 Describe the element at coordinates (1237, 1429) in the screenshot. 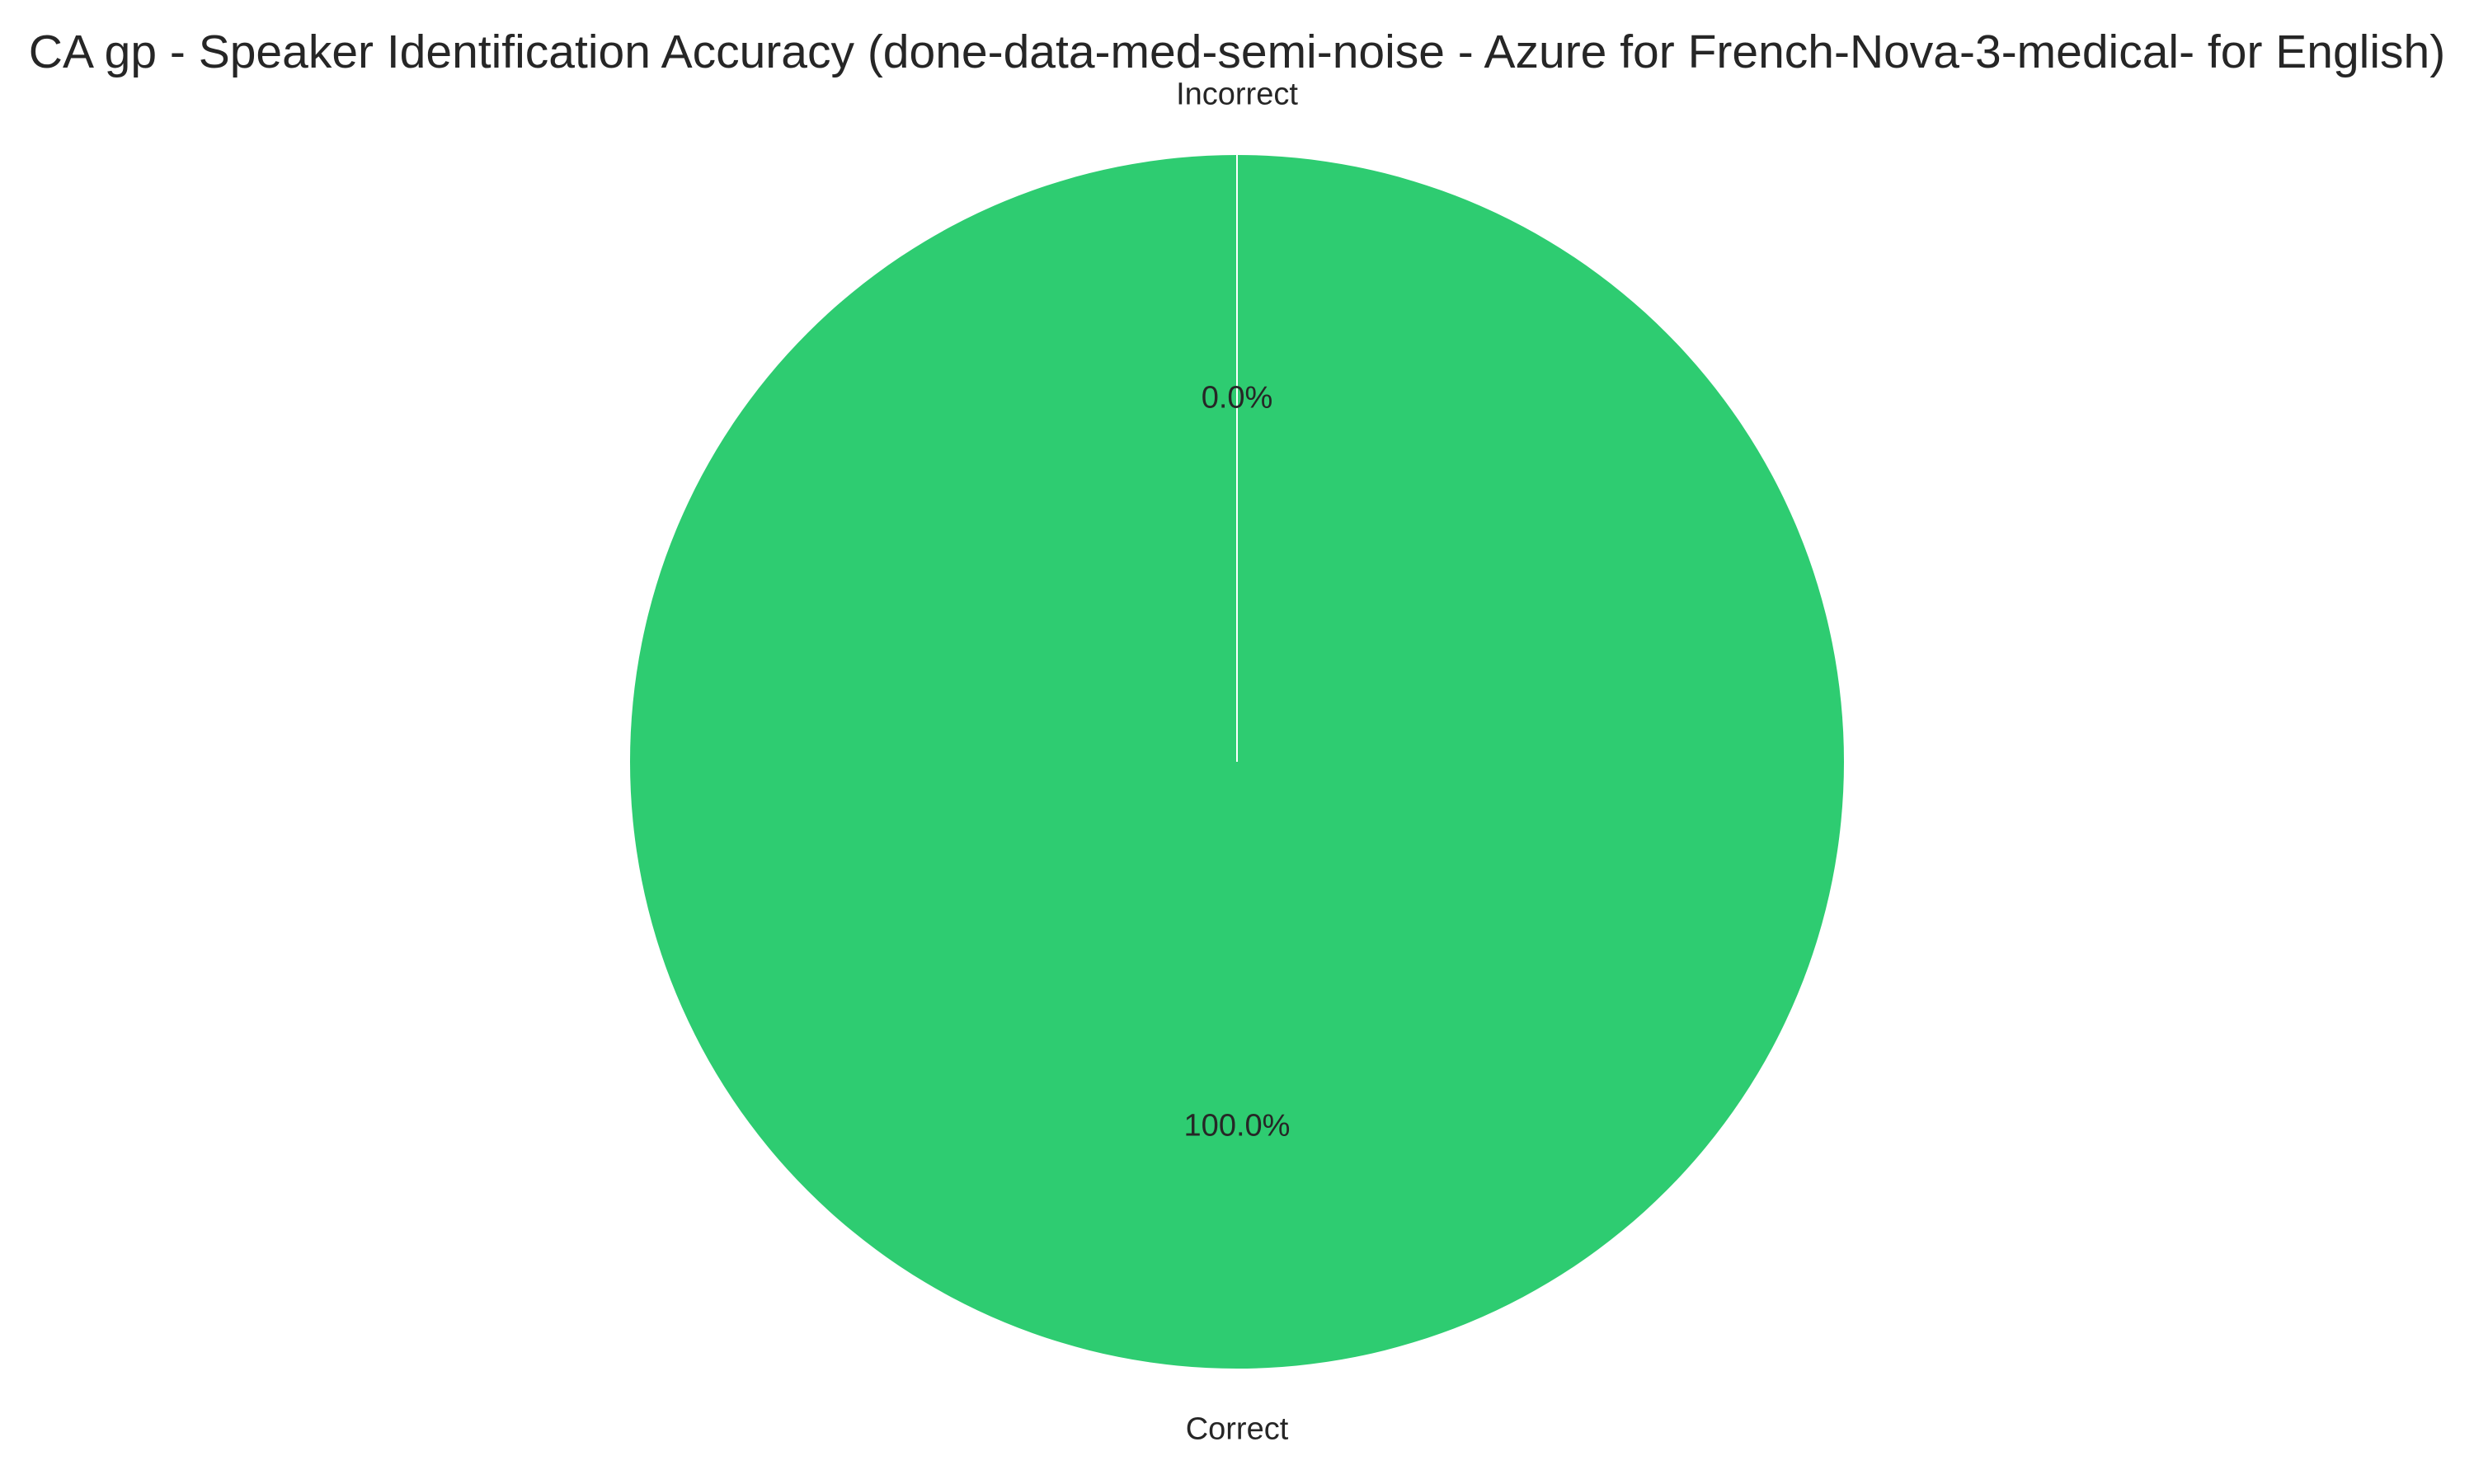

I see `slice-label-correct: Correct` at that location.